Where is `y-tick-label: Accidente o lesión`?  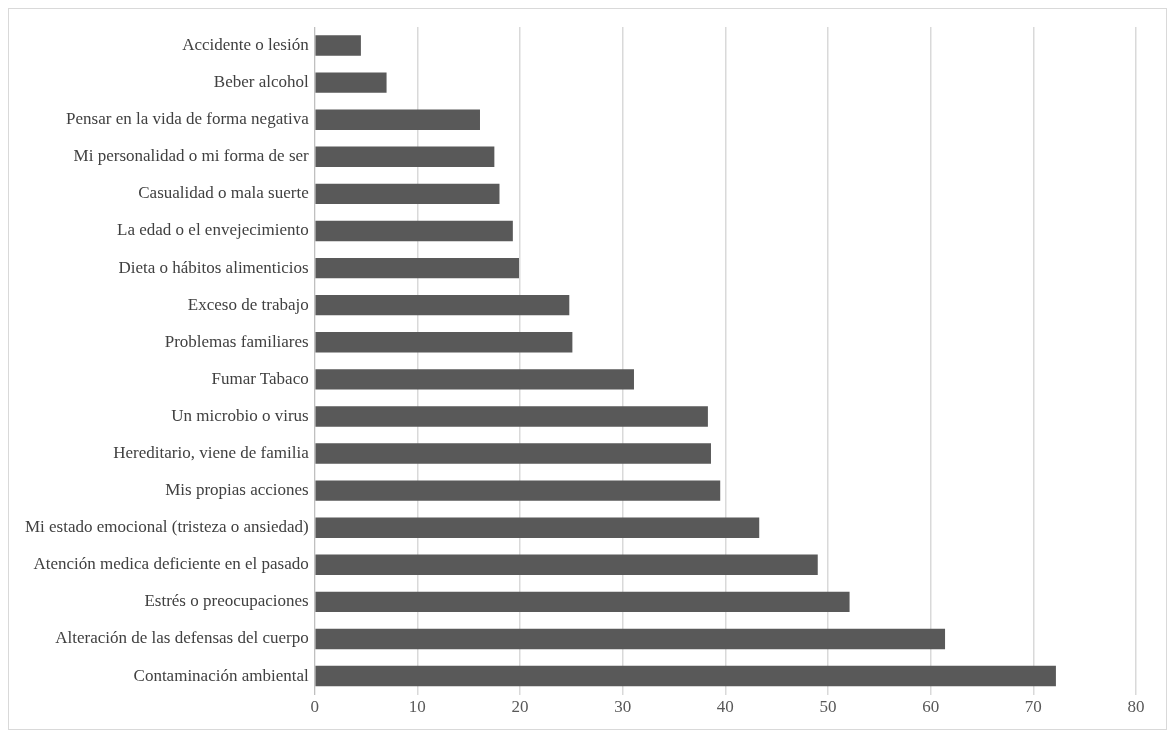
y-tick-label: Accidente o lesión is located at coordinates (246, 45).